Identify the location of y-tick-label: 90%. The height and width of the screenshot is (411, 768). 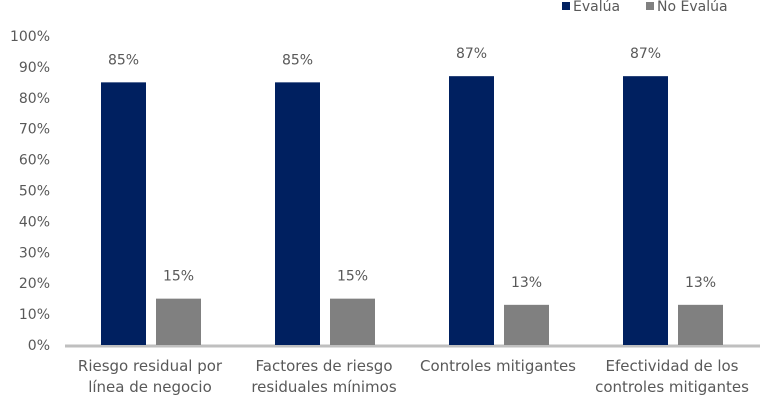
(34, 68).